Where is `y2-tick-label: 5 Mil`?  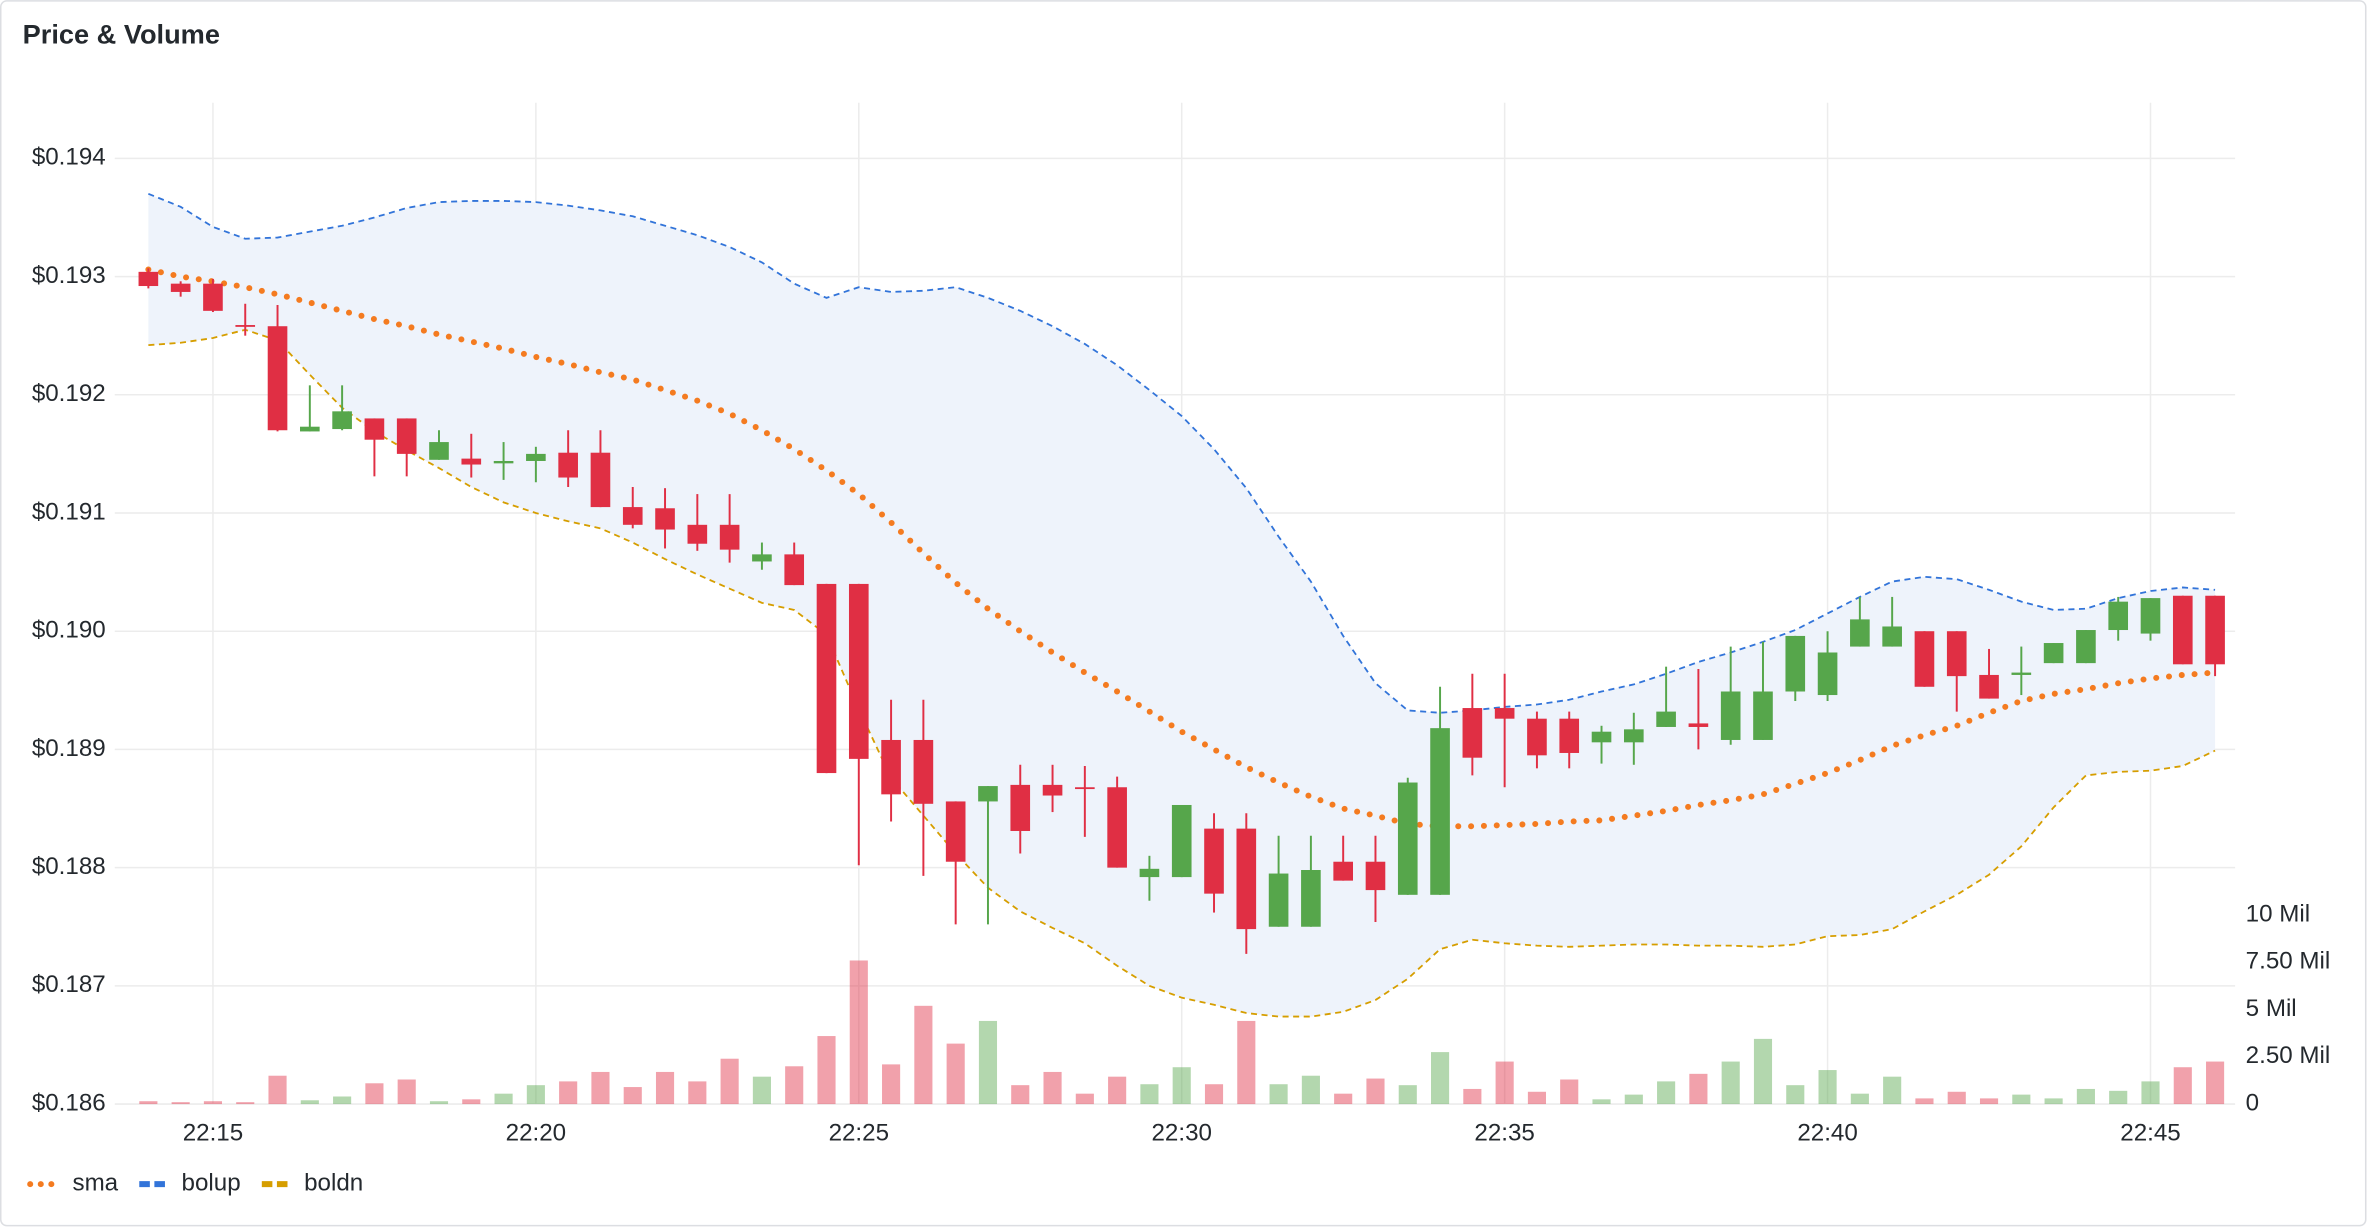 y2-tick-label: 5 Mil is located at coordinates (2271, 1008).